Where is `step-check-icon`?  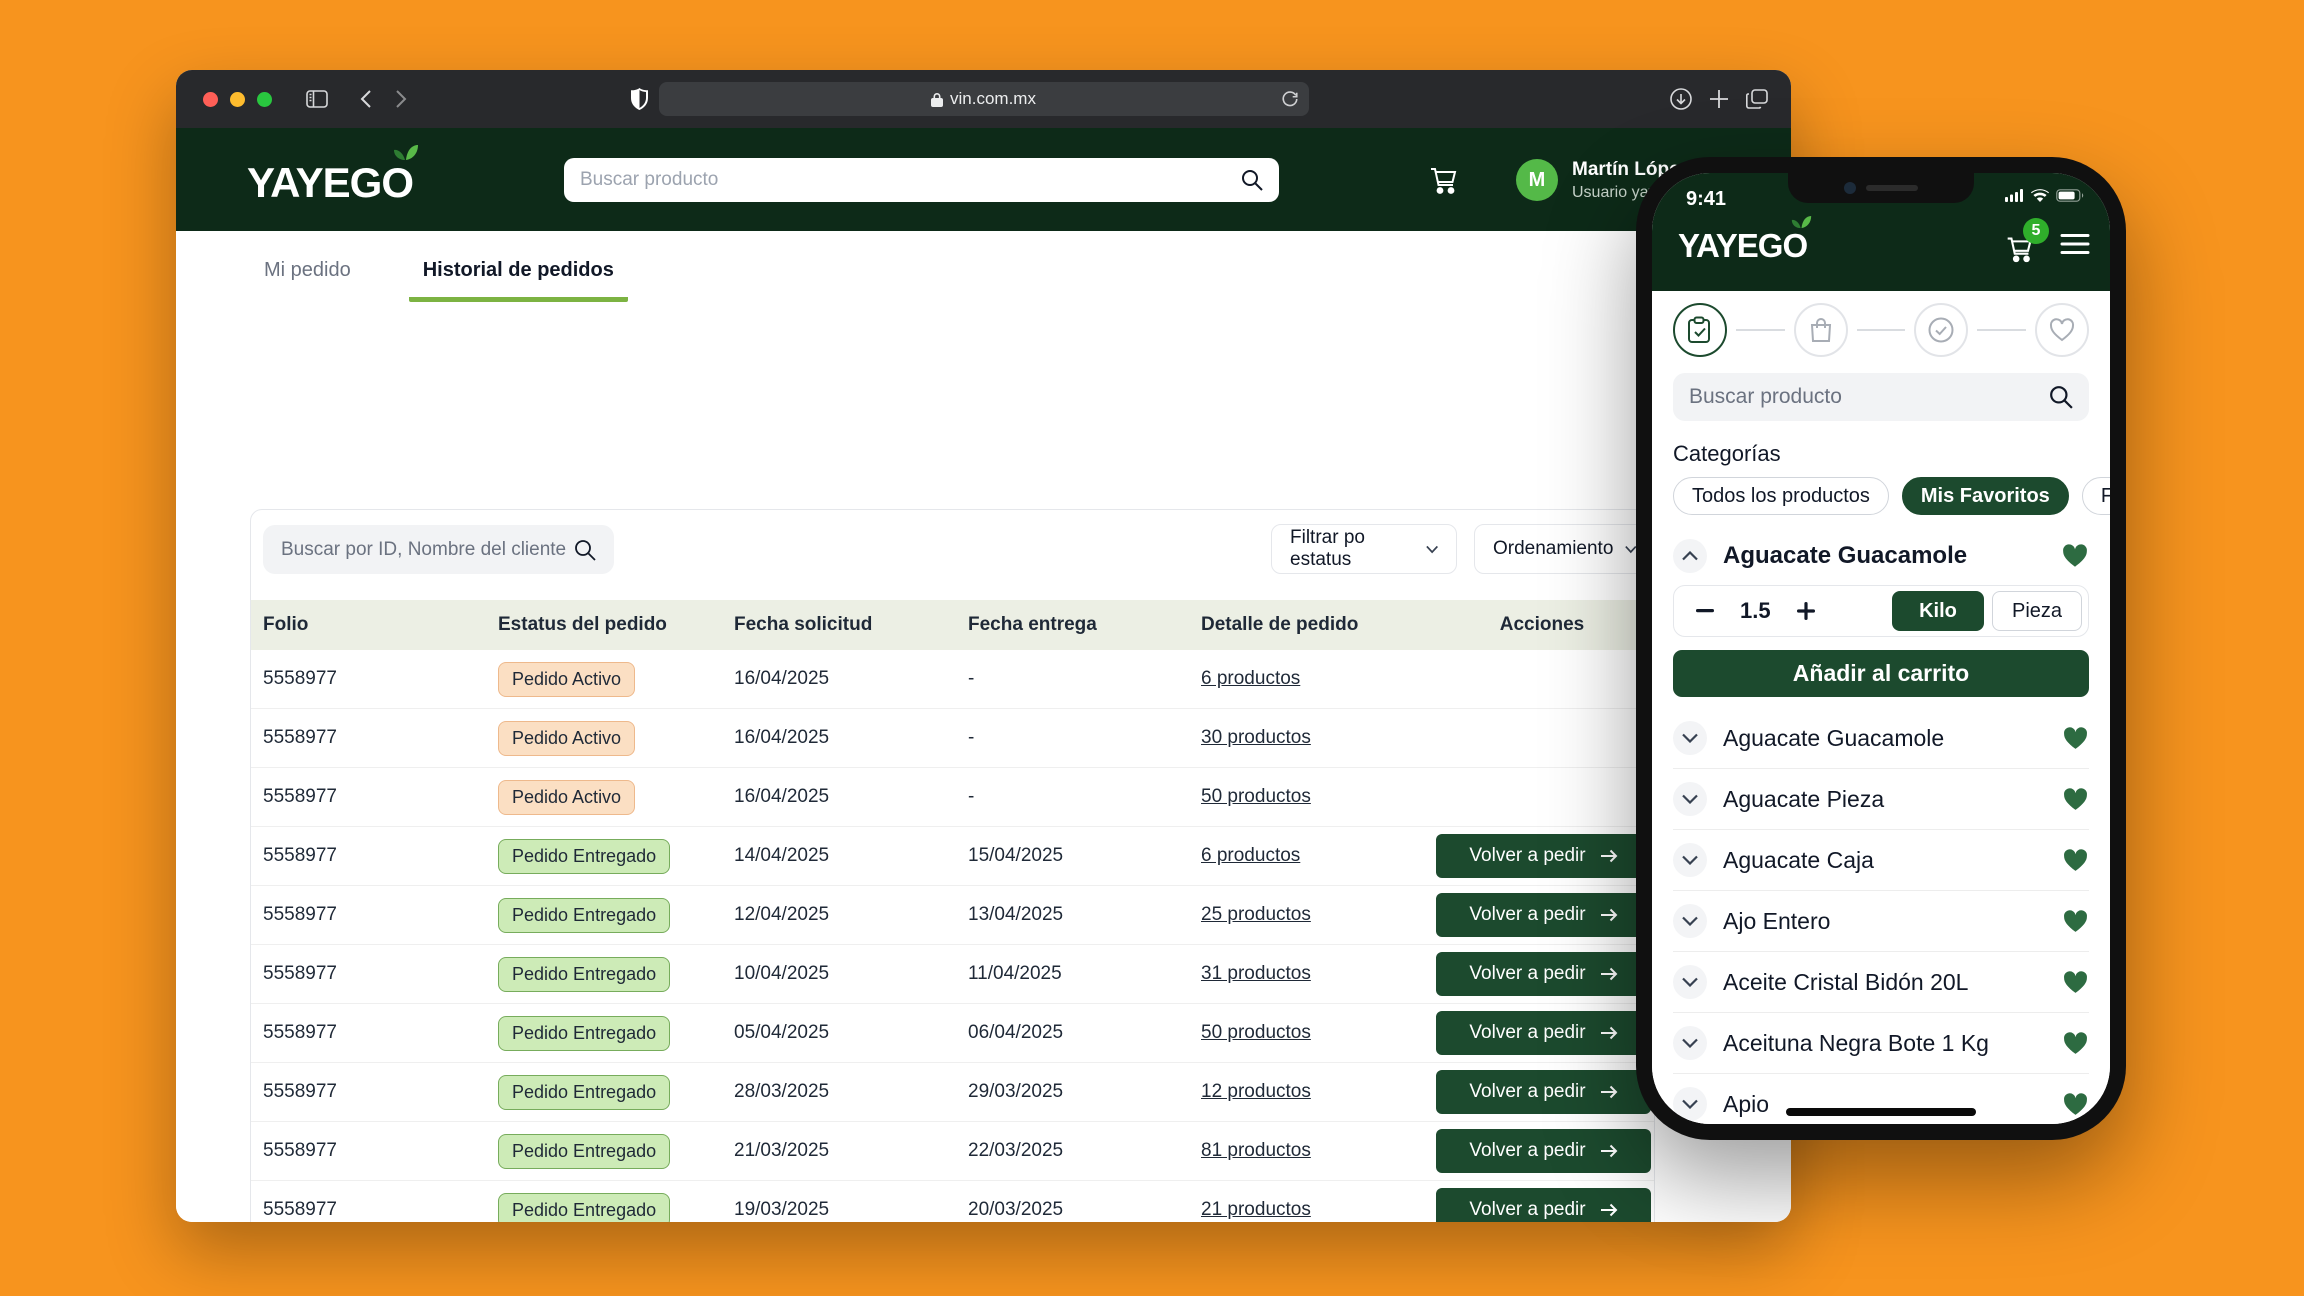
step-check-icon is located at coordinates (1941, 330).